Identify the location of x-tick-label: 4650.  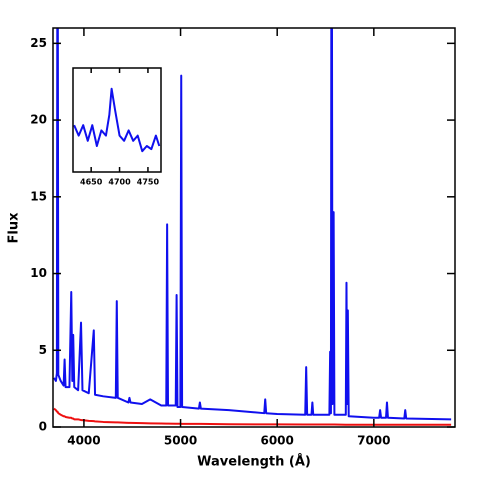
(91, 182).